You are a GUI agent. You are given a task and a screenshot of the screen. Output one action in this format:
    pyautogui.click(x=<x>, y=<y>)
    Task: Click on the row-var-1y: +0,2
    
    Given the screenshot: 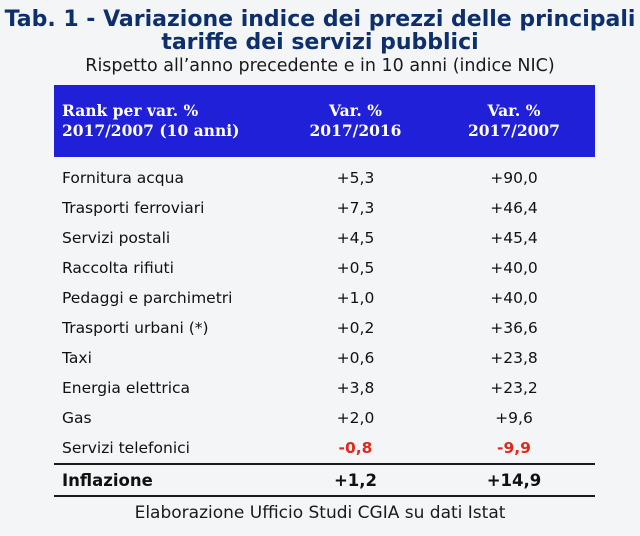 What is the action you would take?
    pyautogui.click(x=355, y=328)
    